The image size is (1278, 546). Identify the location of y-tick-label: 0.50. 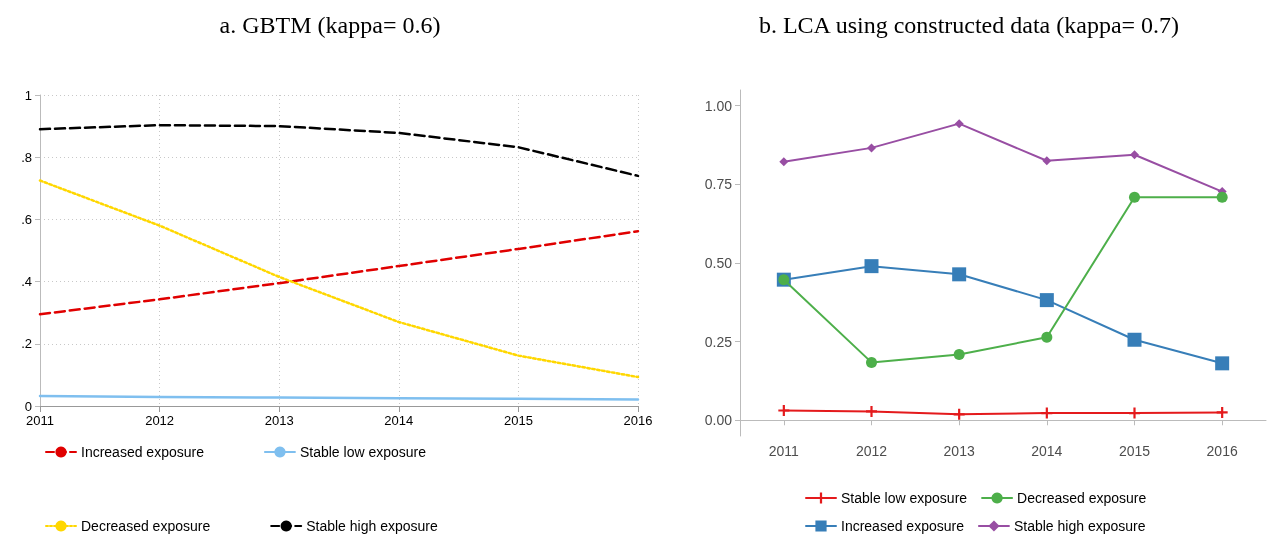
(718, 263).